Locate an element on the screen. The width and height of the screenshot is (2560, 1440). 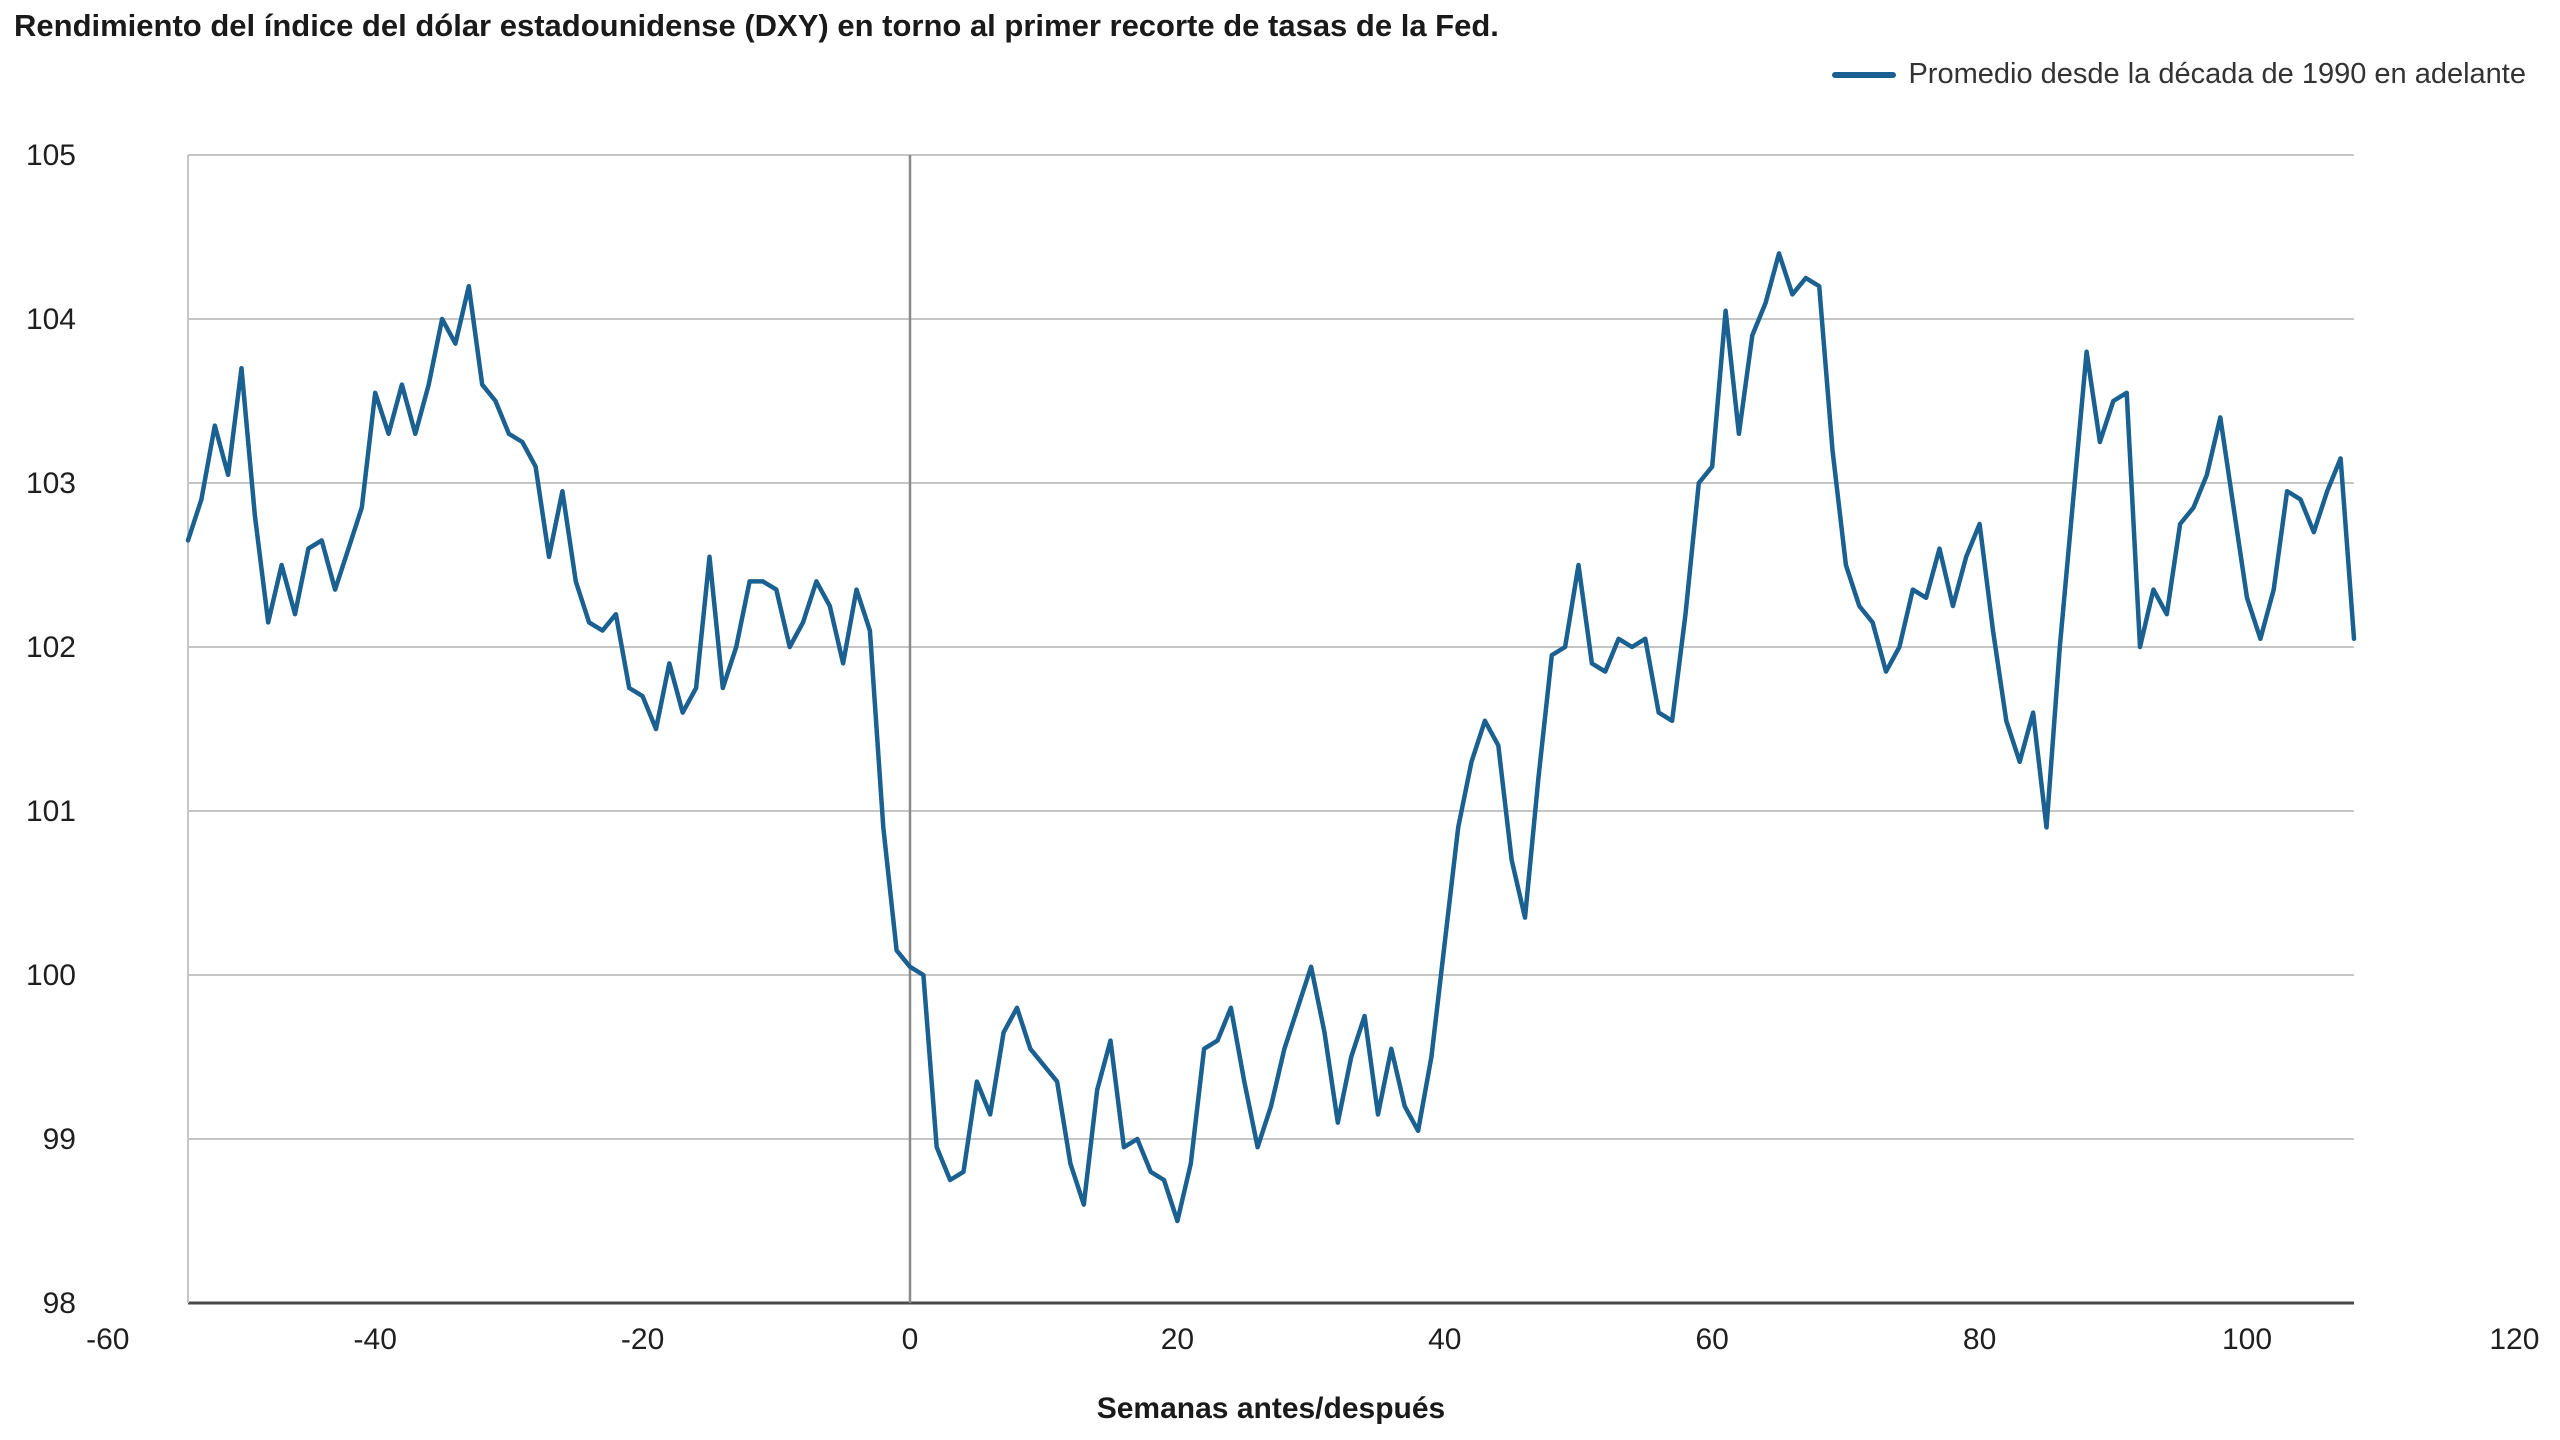
y-tick-label-101: 101 is located at coordinates (51, 811).